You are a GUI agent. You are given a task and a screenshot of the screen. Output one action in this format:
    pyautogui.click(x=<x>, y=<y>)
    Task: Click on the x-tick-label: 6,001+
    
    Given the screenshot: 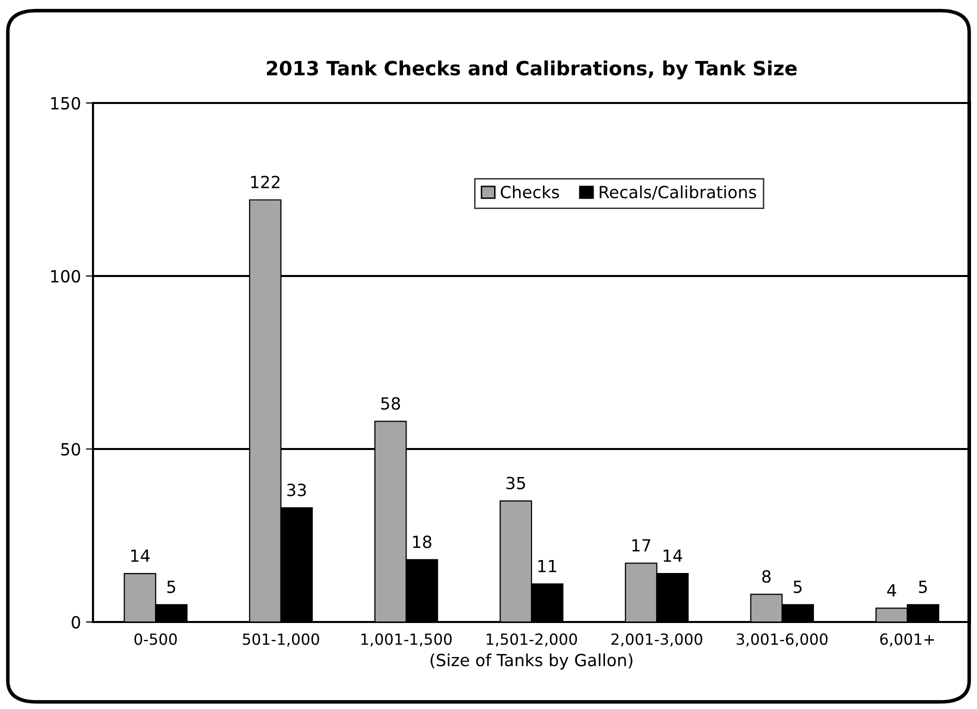 What is the action you would take?
    pyautogui.click(x=907, y=639)
    